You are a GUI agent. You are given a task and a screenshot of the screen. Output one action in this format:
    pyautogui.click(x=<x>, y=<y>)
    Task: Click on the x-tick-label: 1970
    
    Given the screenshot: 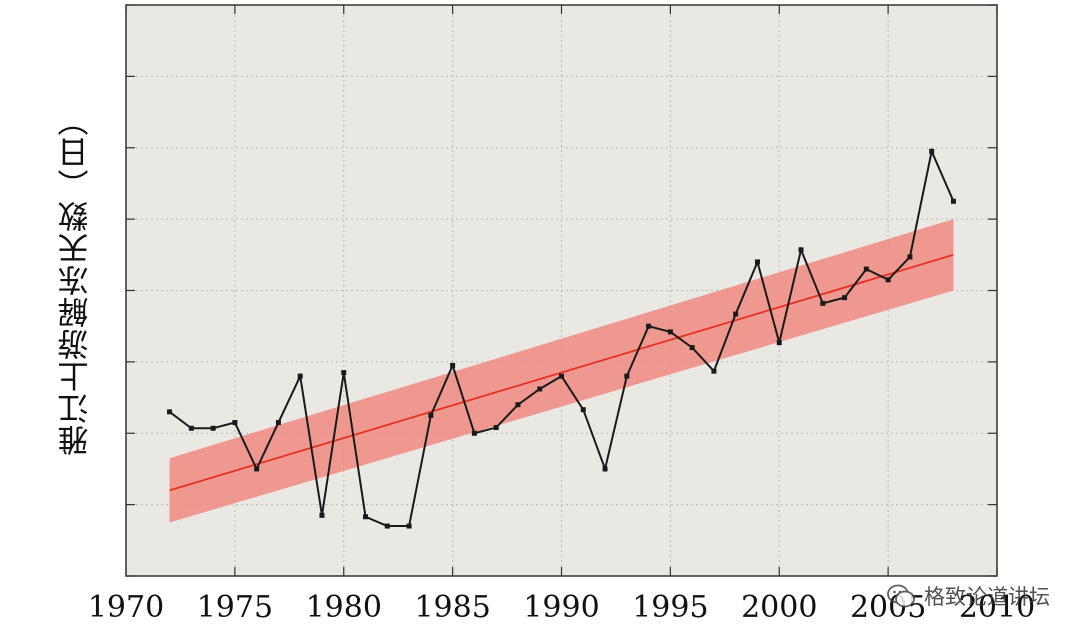 What is the action you would take?
    pyautogui.click(x=126, y=607)
    